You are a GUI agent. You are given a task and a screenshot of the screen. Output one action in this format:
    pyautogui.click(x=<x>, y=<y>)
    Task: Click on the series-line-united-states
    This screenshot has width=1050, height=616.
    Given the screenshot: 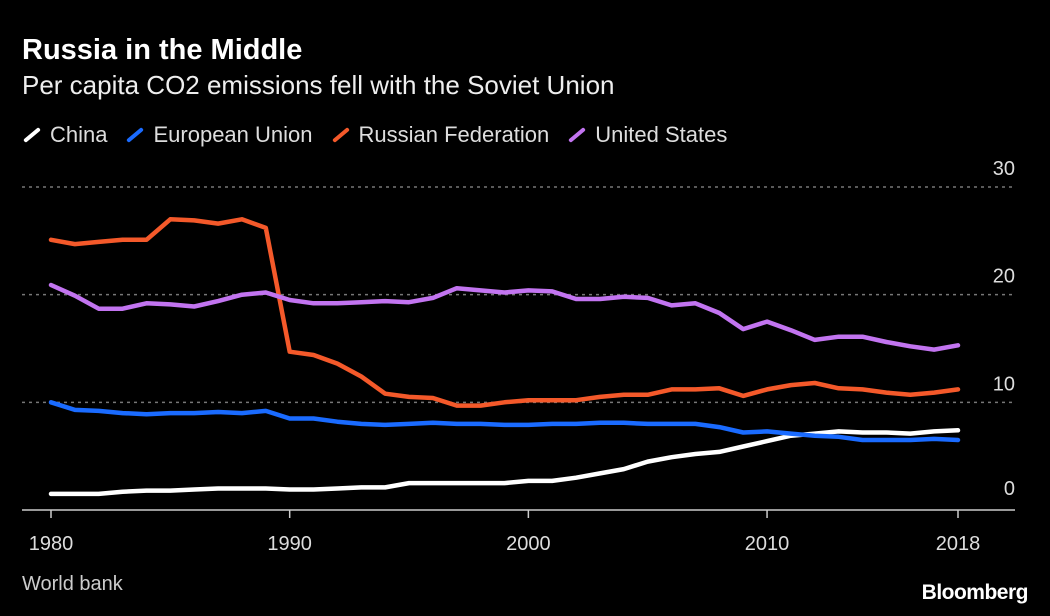 What is the action you would take?
    pyautogui.click(x=504, y=317)
    